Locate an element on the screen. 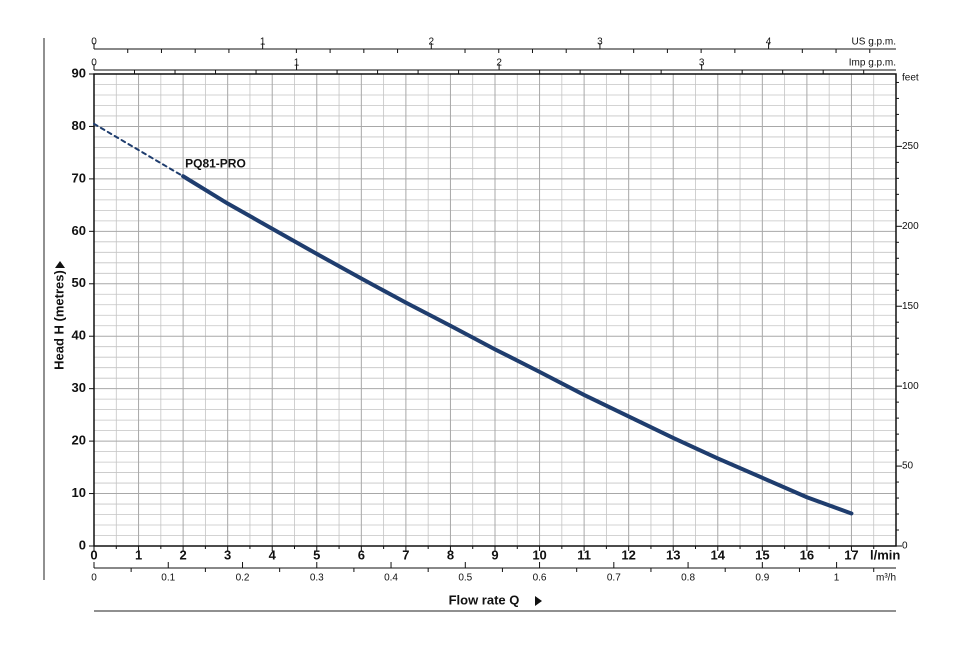 Image resolution: width=955 pixels, height=651 pixels. axis-unit: Imp g.p.m. is located at coordinates (872, 62).